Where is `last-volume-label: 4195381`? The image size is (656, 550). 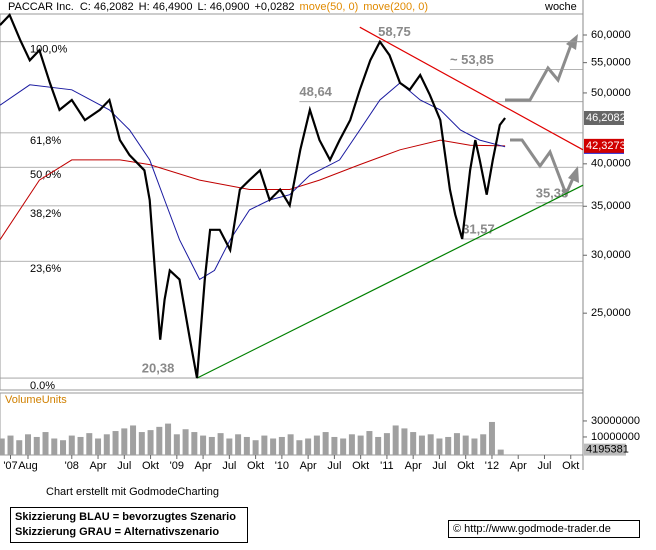
last-volume-label: 4195381 is located at coordinates (607, 450).